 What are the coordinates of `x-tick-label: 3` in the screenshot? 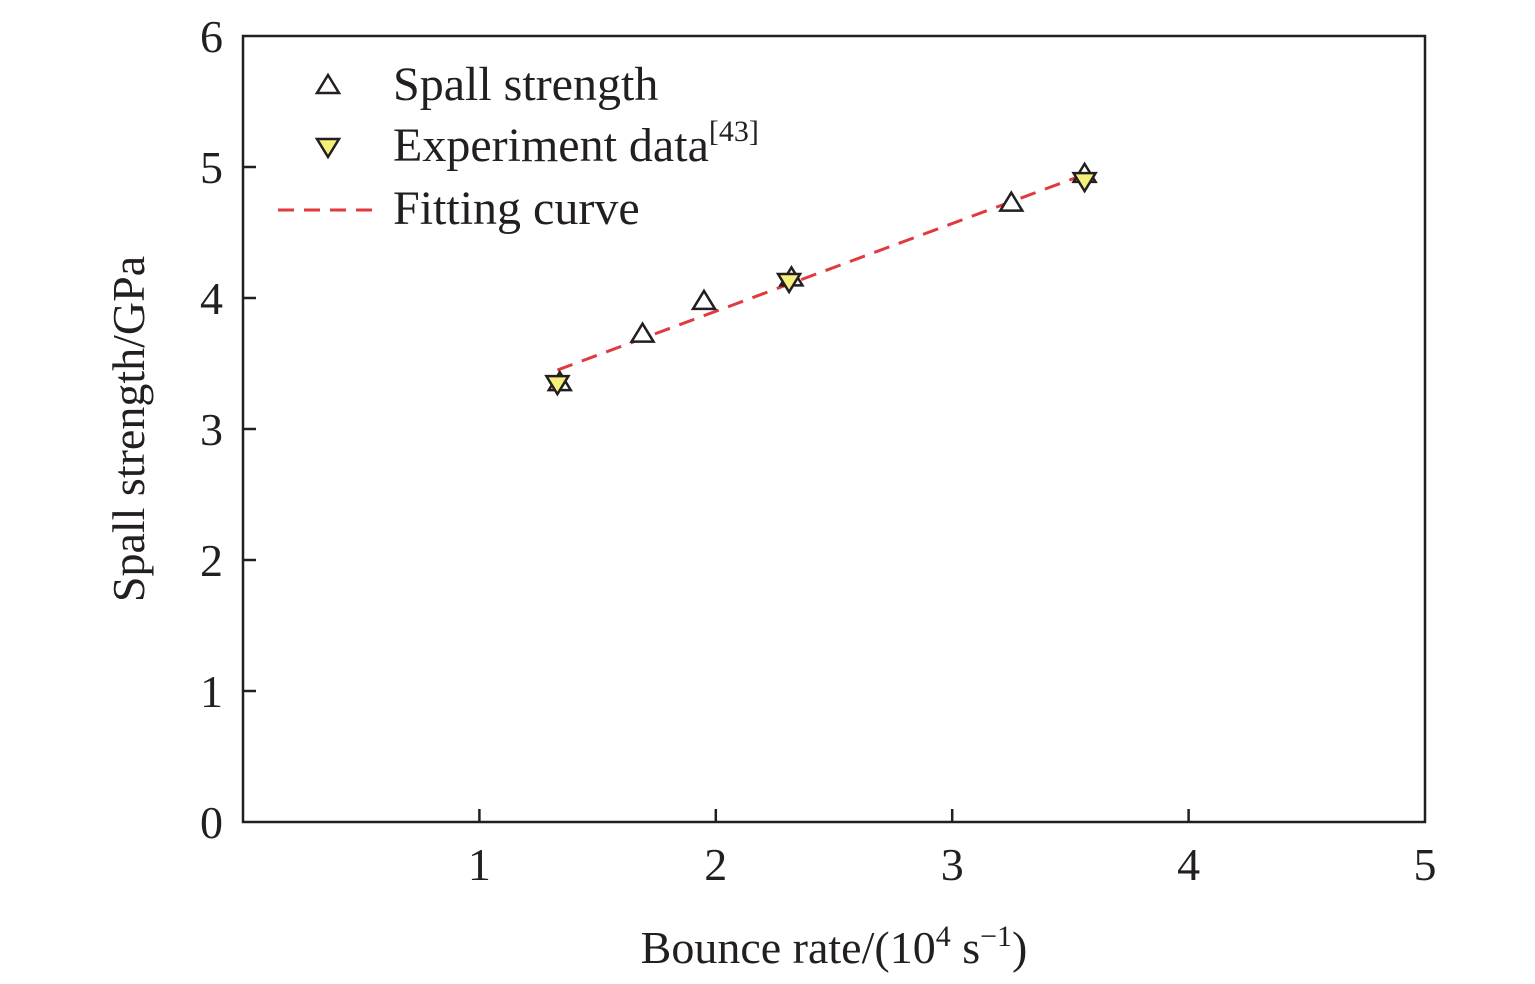 It's located at (952, 864).